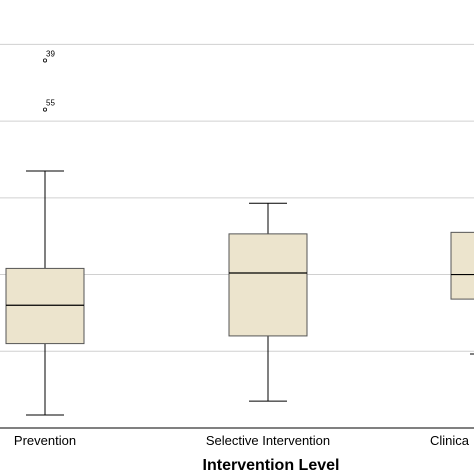  I want to click on outlier-label: 39, so click(50, 53).